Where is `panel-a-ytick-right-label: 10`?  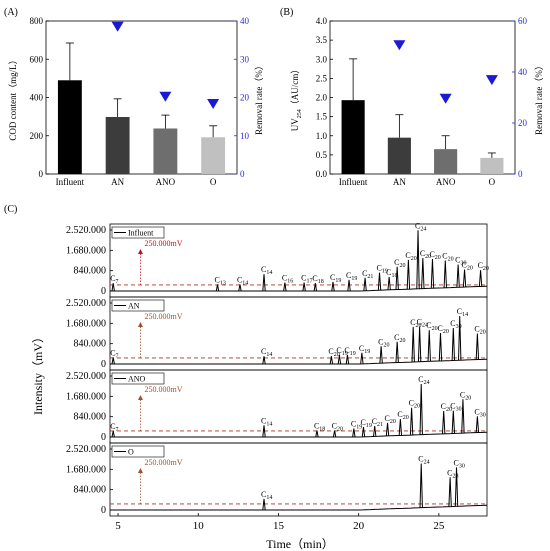
panel-a-ytick-right-label: 10 is located at coordinates (245, 136).